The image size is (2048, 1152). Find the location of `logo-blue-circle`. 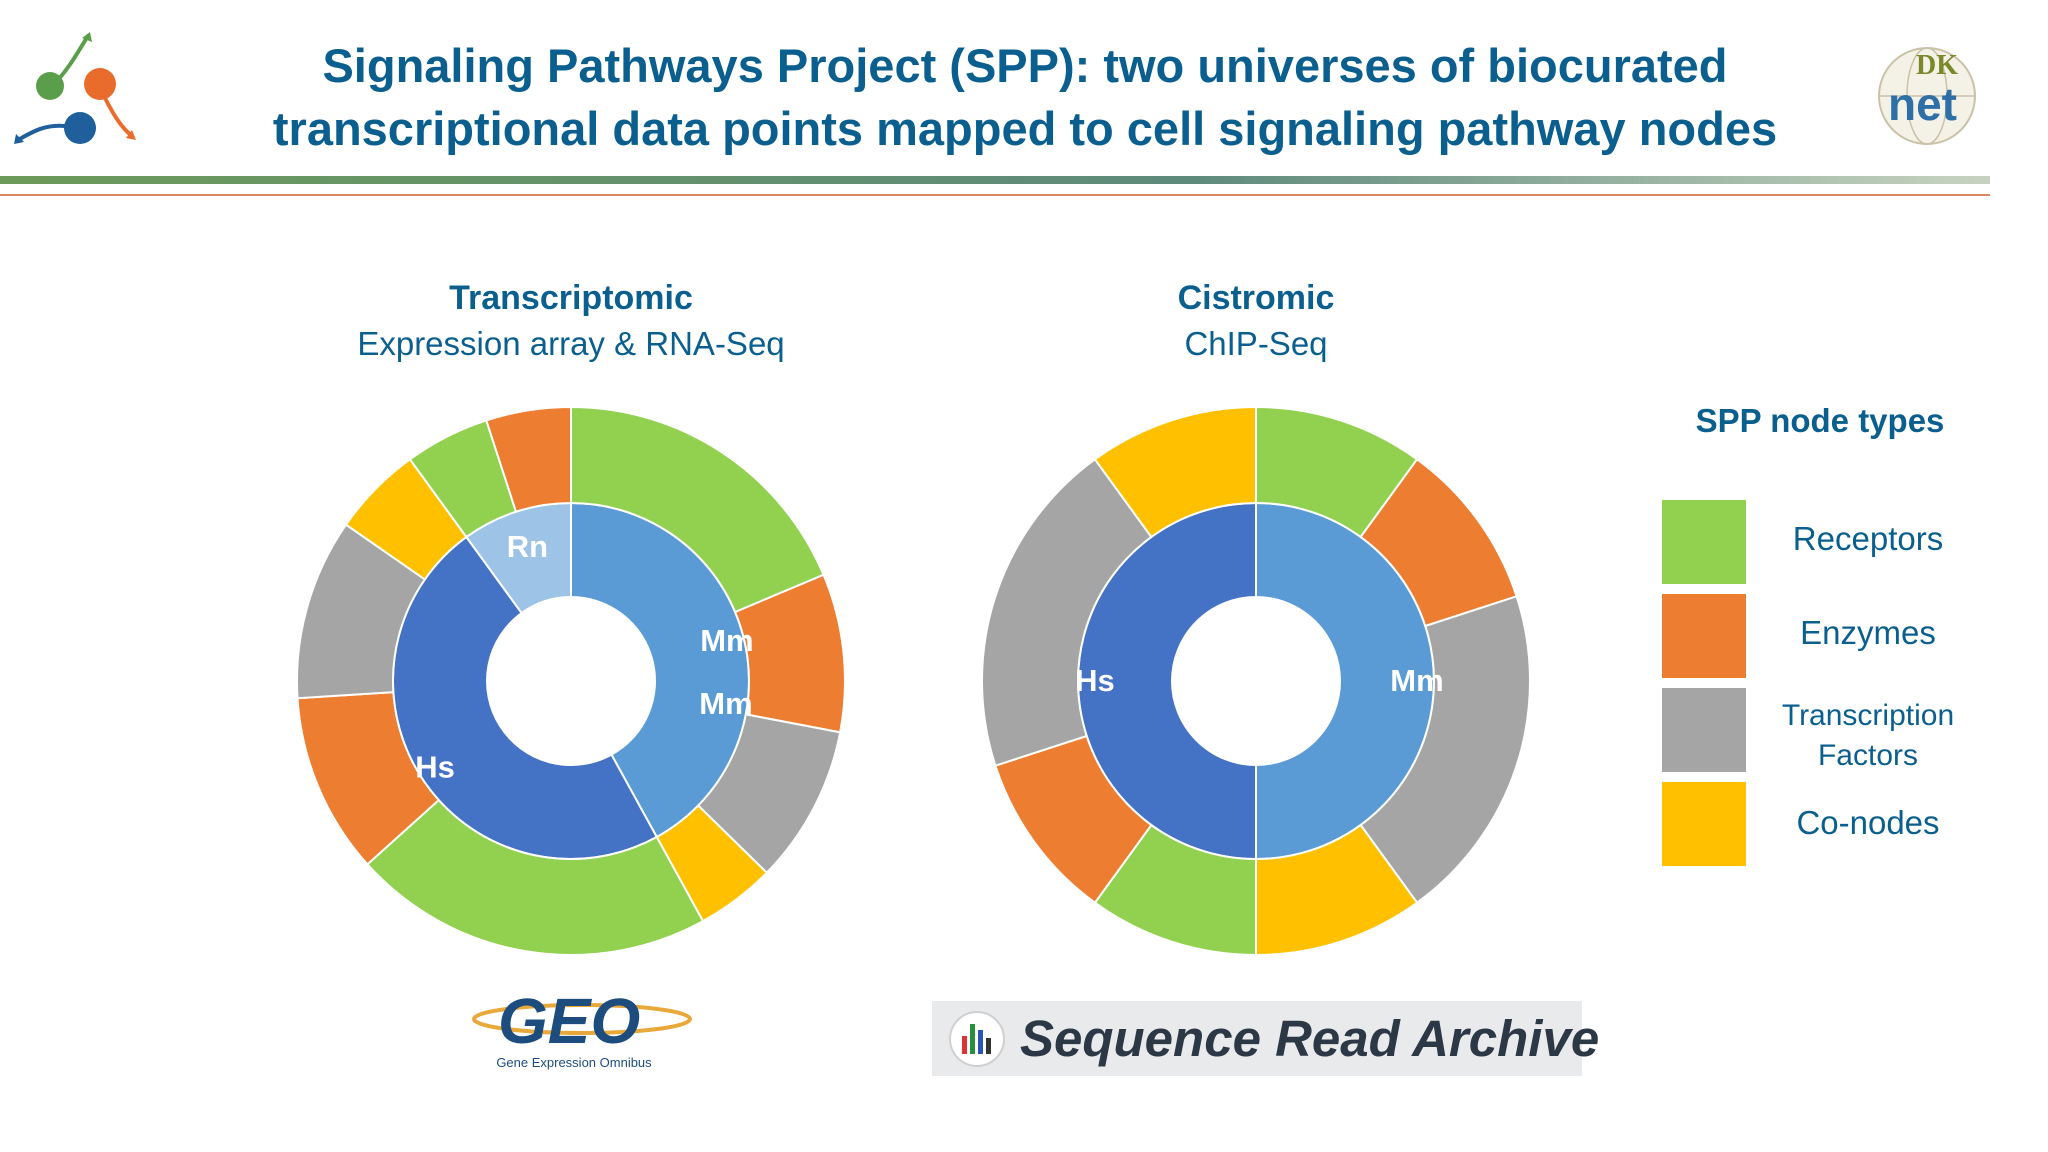

logo-blue-circle is located at coordinates (80, 128).